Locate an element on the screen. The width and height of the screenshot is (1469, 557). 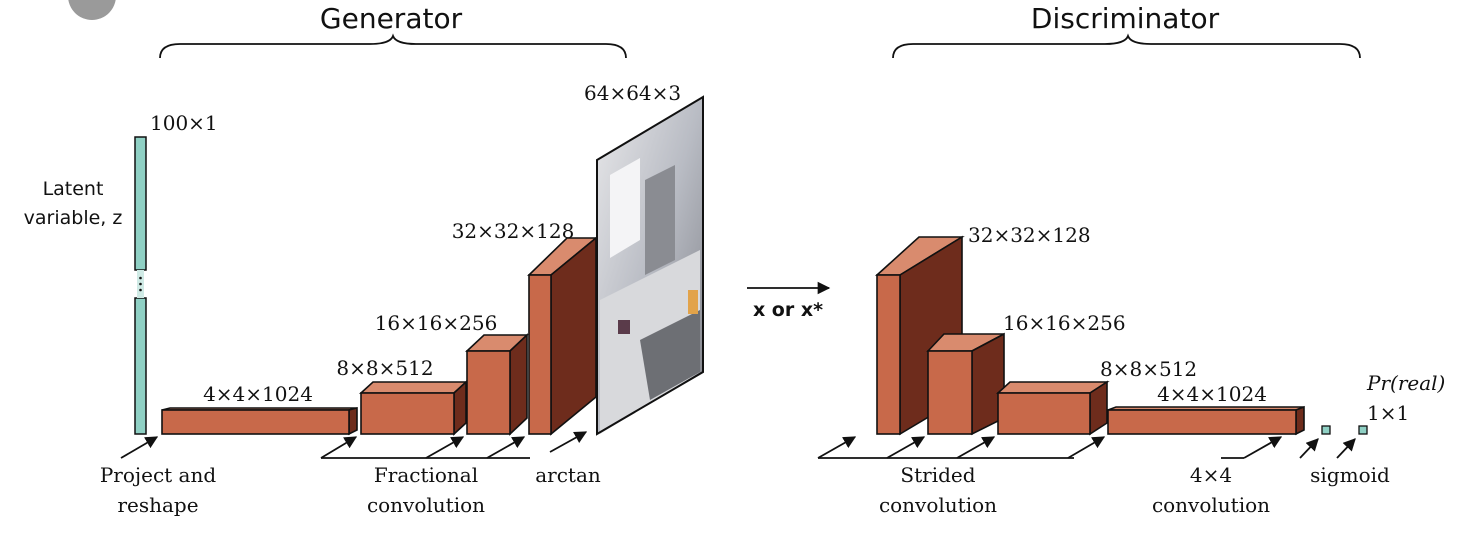
disc-block-16x16x256 is located at coordinates (965, 384).